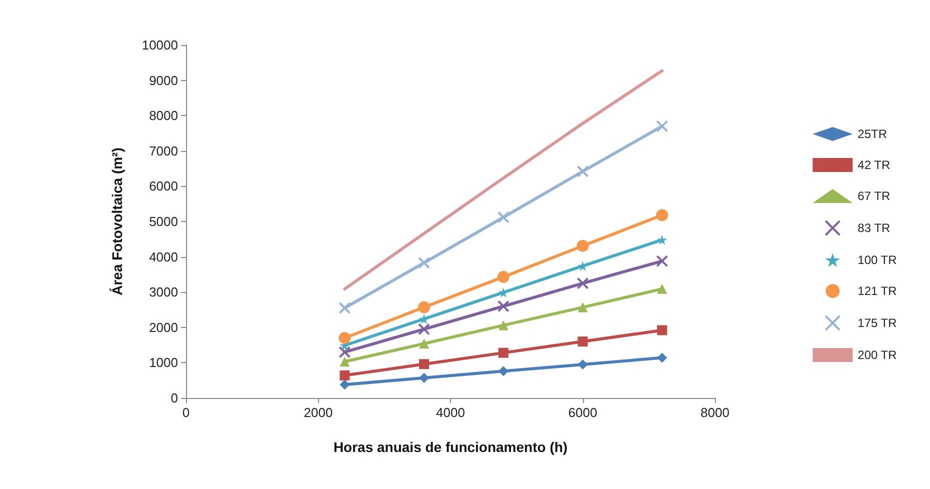 This screenshot has height=489, width=930. Describe the element at coordinates (163, 292) in the screenshot. I see `y-tick-label: 3000` at that location.